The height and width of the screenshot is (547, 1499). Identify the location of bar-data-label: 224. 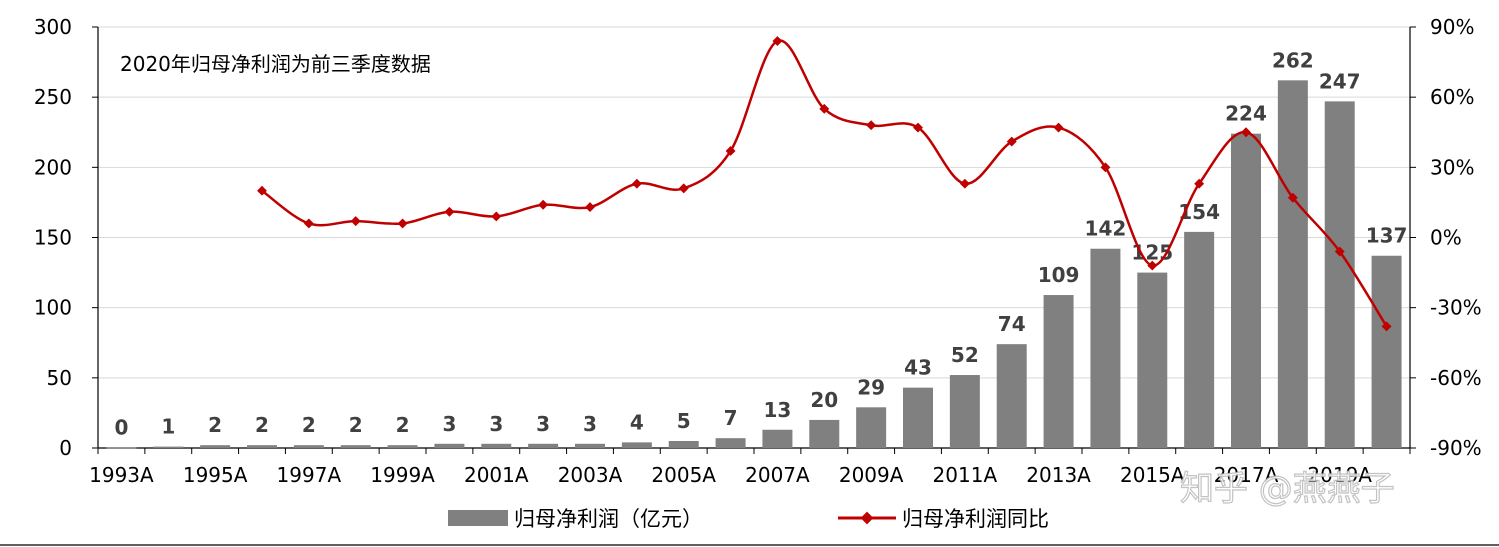
(1246, 114).